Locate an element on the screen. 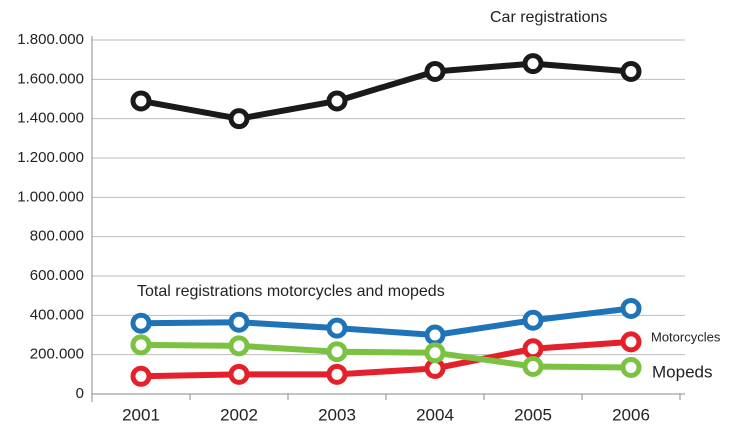 Image resolution: width=750 pixels, height=430 pixels. x-tick-label: 2002 is located at coordinates (239, 414).